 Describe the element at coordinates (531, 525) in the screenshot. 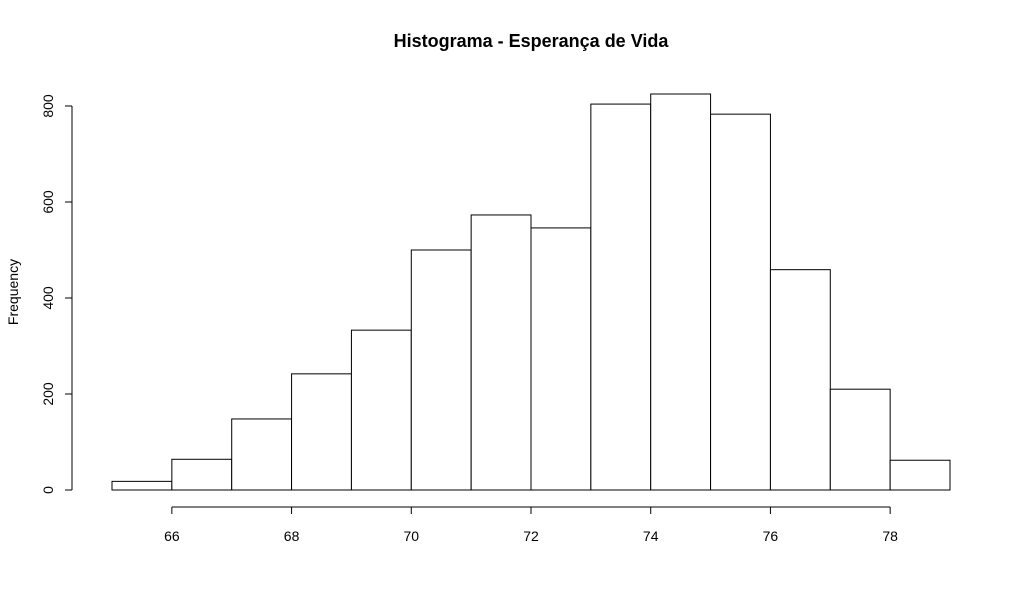

I see `x-axis: 66 68 70 72 74 76 78` at that location.